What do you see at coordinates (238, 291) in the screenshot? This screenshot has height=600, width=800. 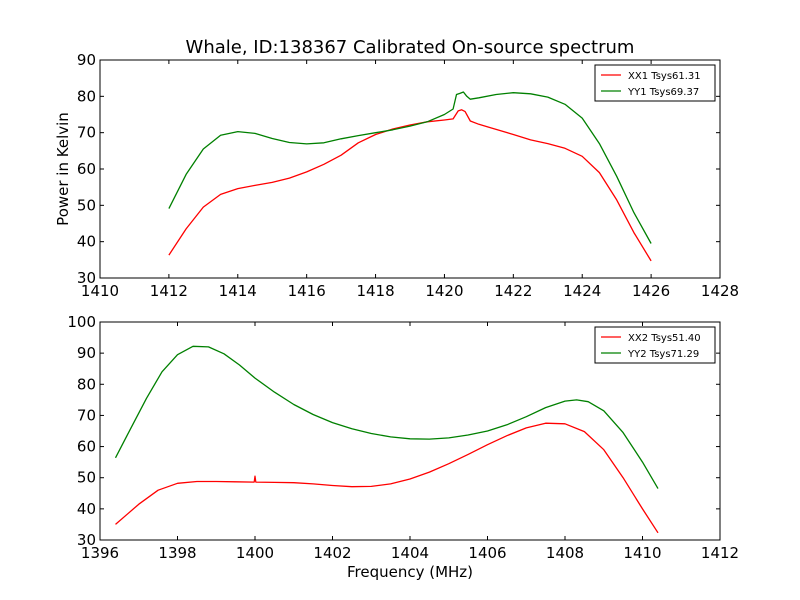 I see `x-tick-label: 1414` at bounding box center [238, 291].